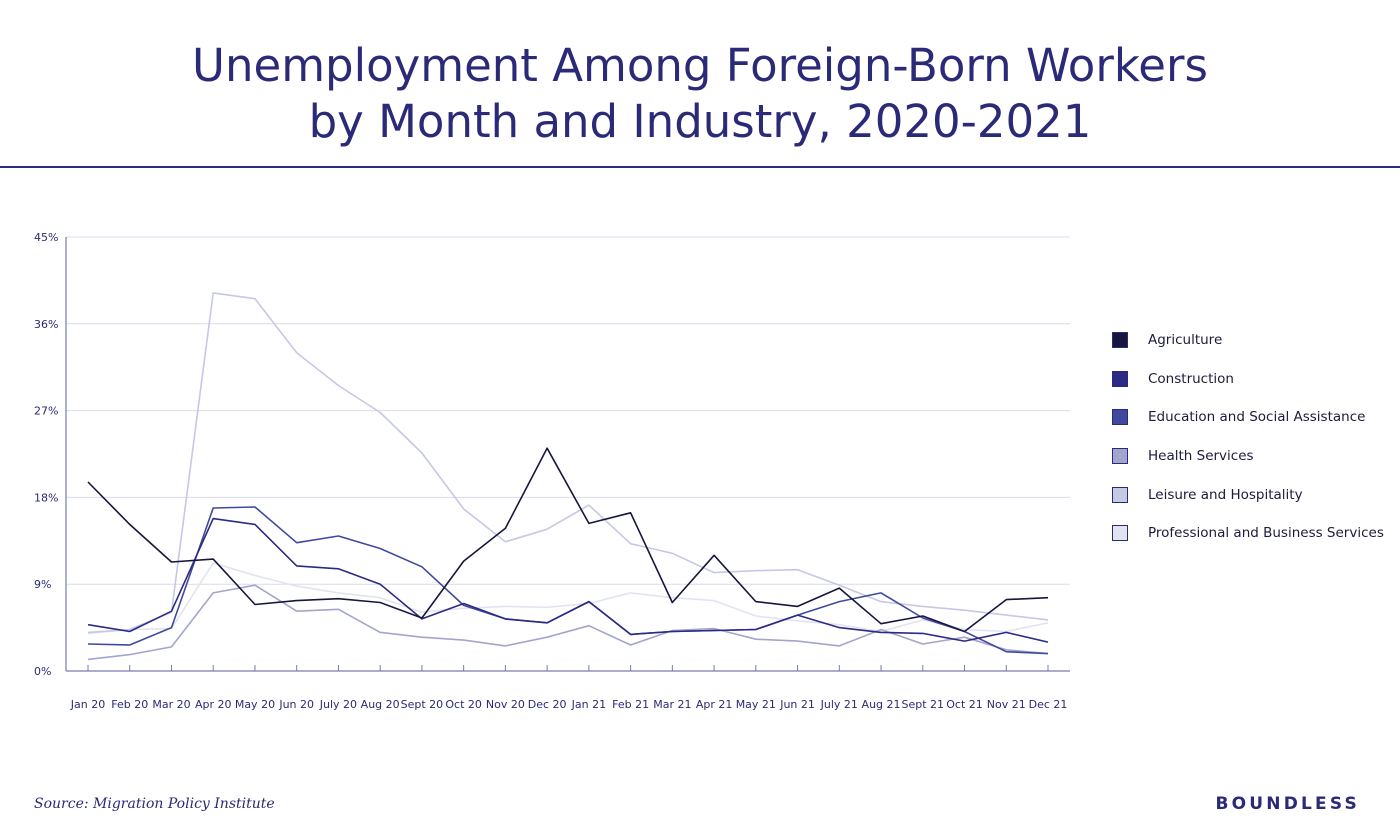 This screenshot has height=840, width=1400. Describe the element at coordinates (154, 804) in the screenshot. I see `source-note: Source: Migration Policy Institute` at that location.